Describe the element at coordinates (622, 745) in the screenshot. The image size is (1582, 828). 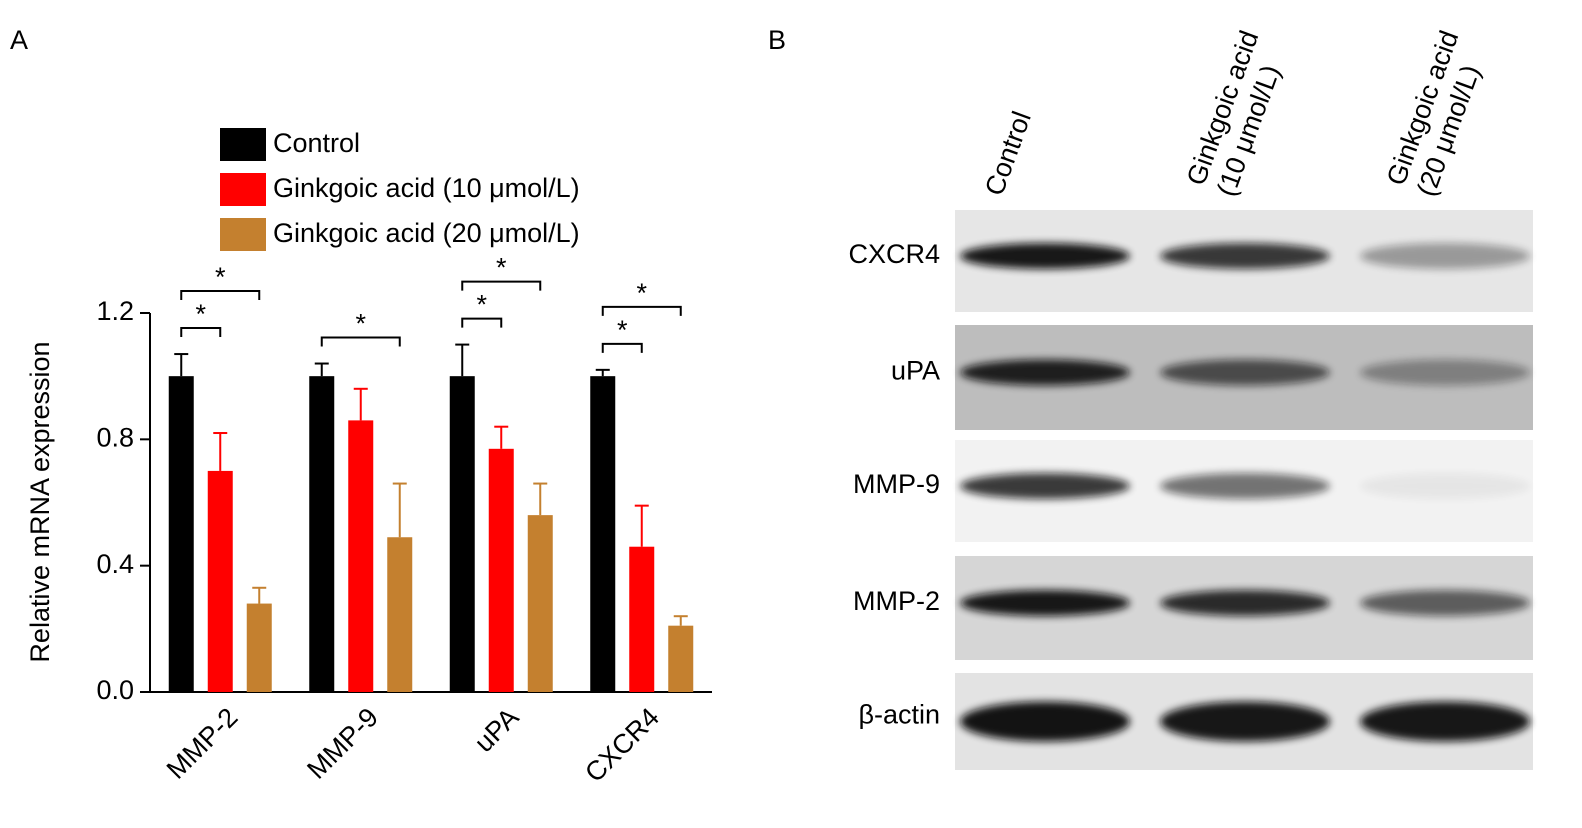
I see `x-tick-label: CXCR4` at that location.